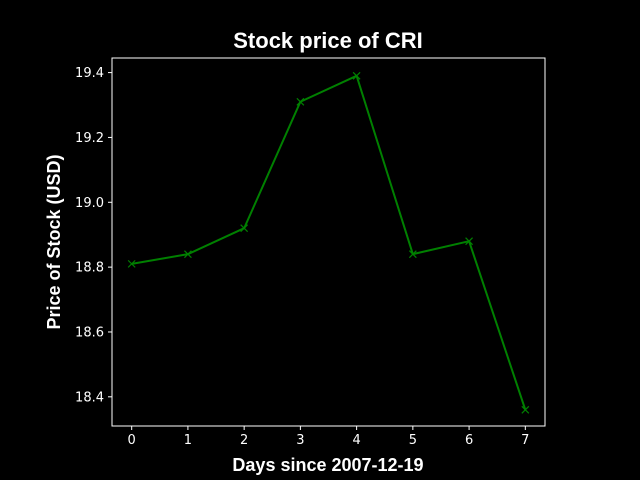 The width and height of the screenshot is (640, 480). Describe the element at coordinates (54, 241) in the screenshot. I see `y-axis-label: Price of Stock (USD)` at that location.